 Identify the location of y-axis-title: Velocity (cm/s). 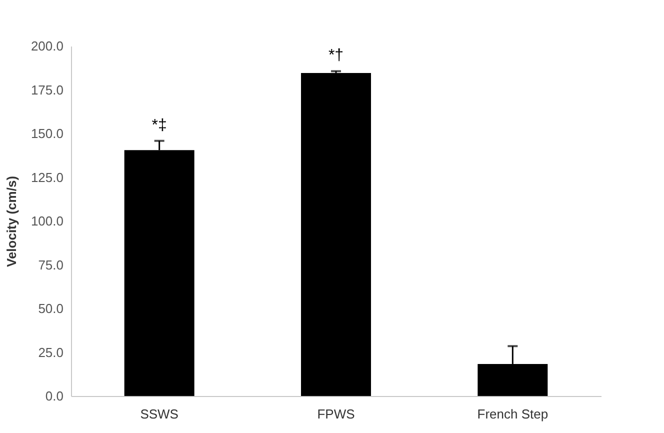
(11, 222).